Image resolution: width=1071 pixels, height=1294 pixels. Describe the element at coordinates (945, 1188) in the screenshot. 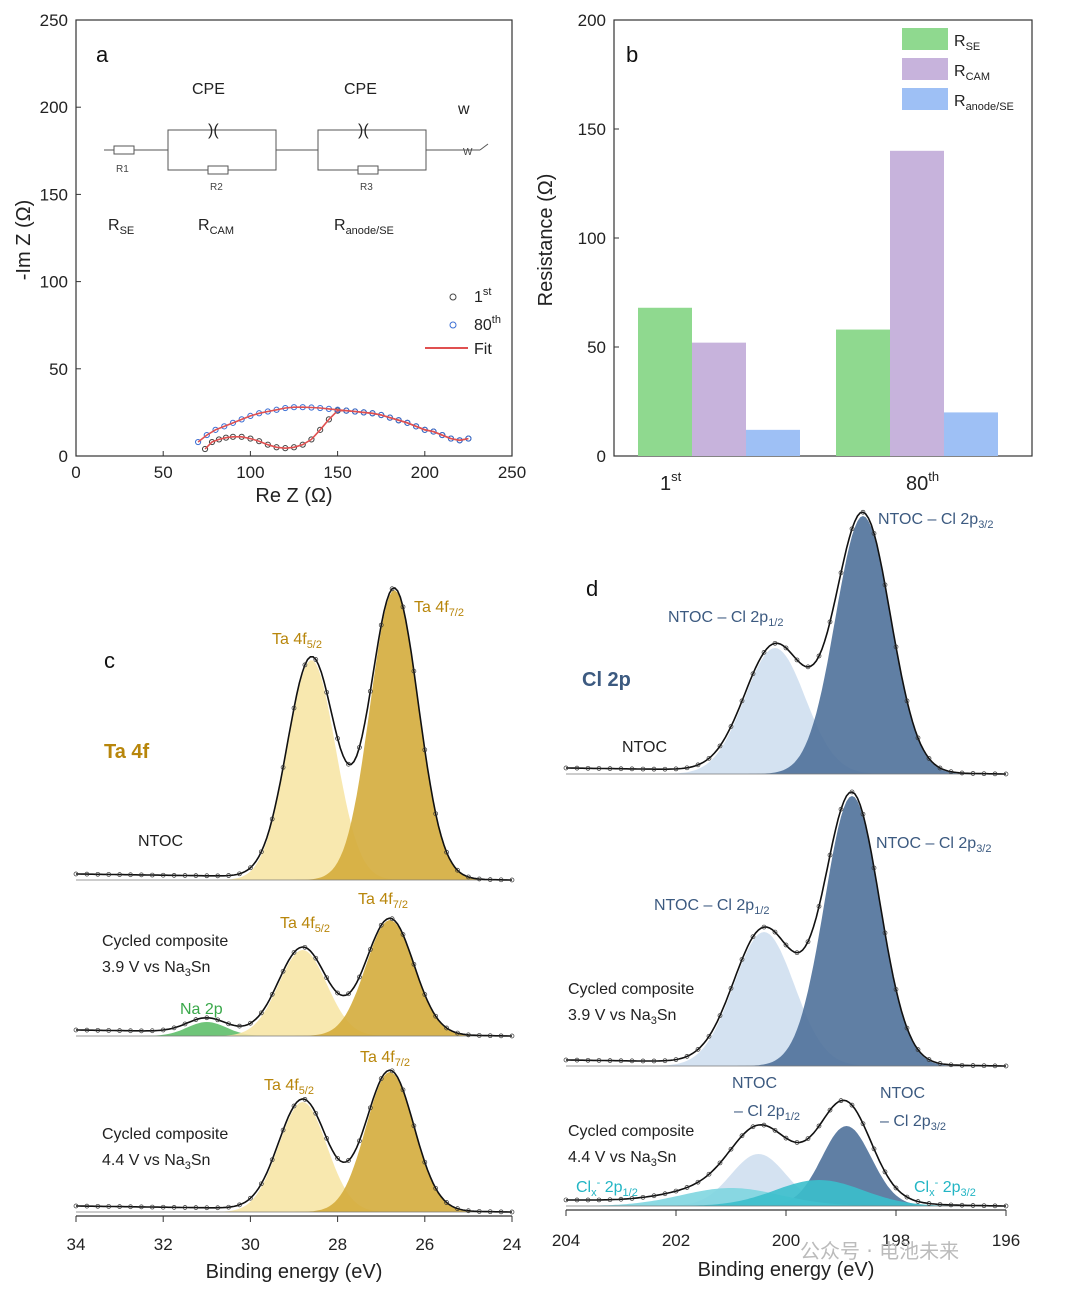

I see `d-peak-label: Clx- 2p3/2` at that location.